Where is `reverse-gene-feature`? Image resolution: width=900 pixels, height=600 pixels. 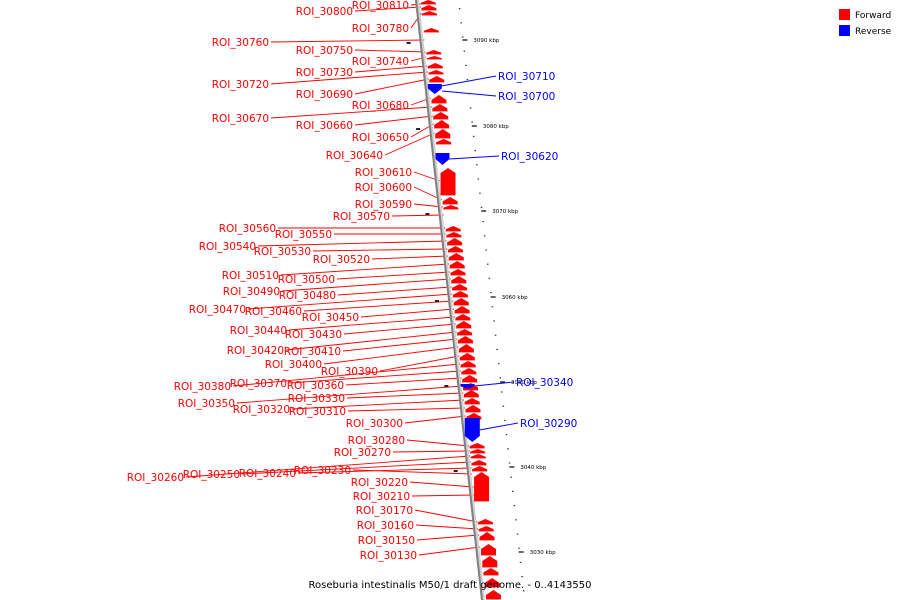
reverse-gene-feature is located at coordinates (472, 430).